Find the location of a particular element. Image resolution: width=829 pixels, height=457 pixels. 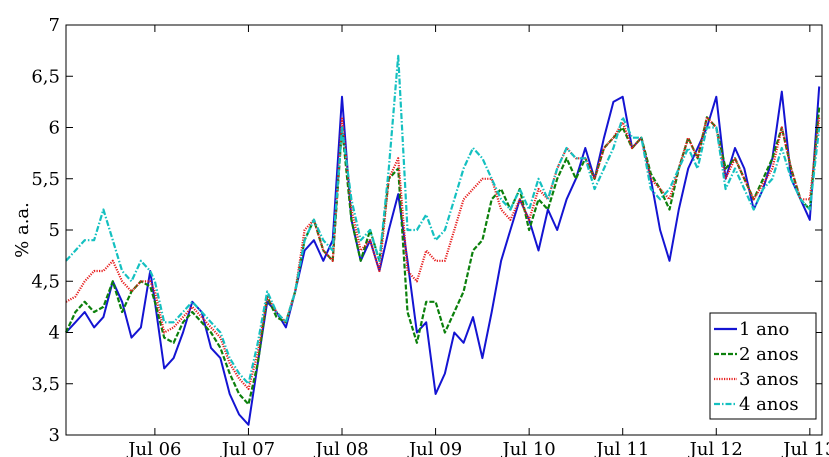

x-tick-label: Jul 11 is located at coordinates (621, 448).